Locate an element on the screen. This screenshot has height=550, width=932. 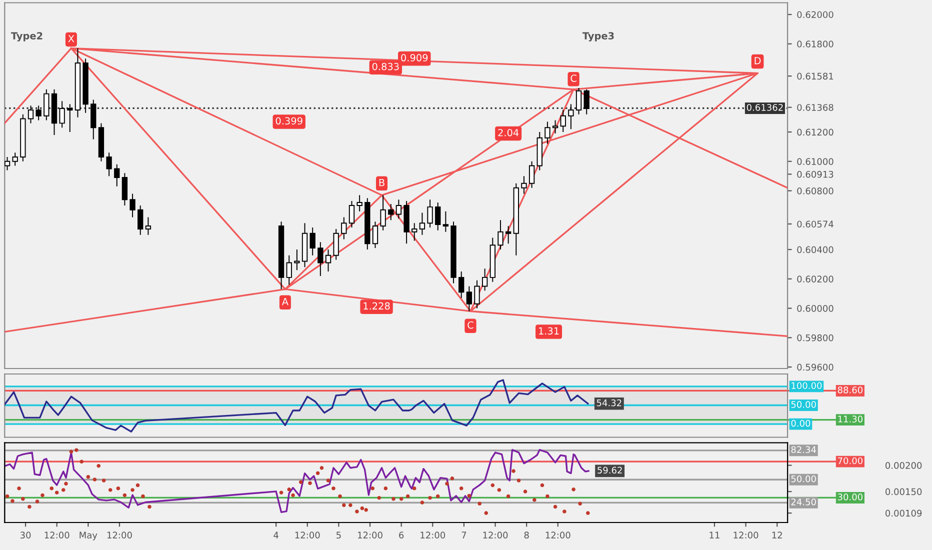
y-tick-label: 0.60913 is located at coordinates (815, 174).